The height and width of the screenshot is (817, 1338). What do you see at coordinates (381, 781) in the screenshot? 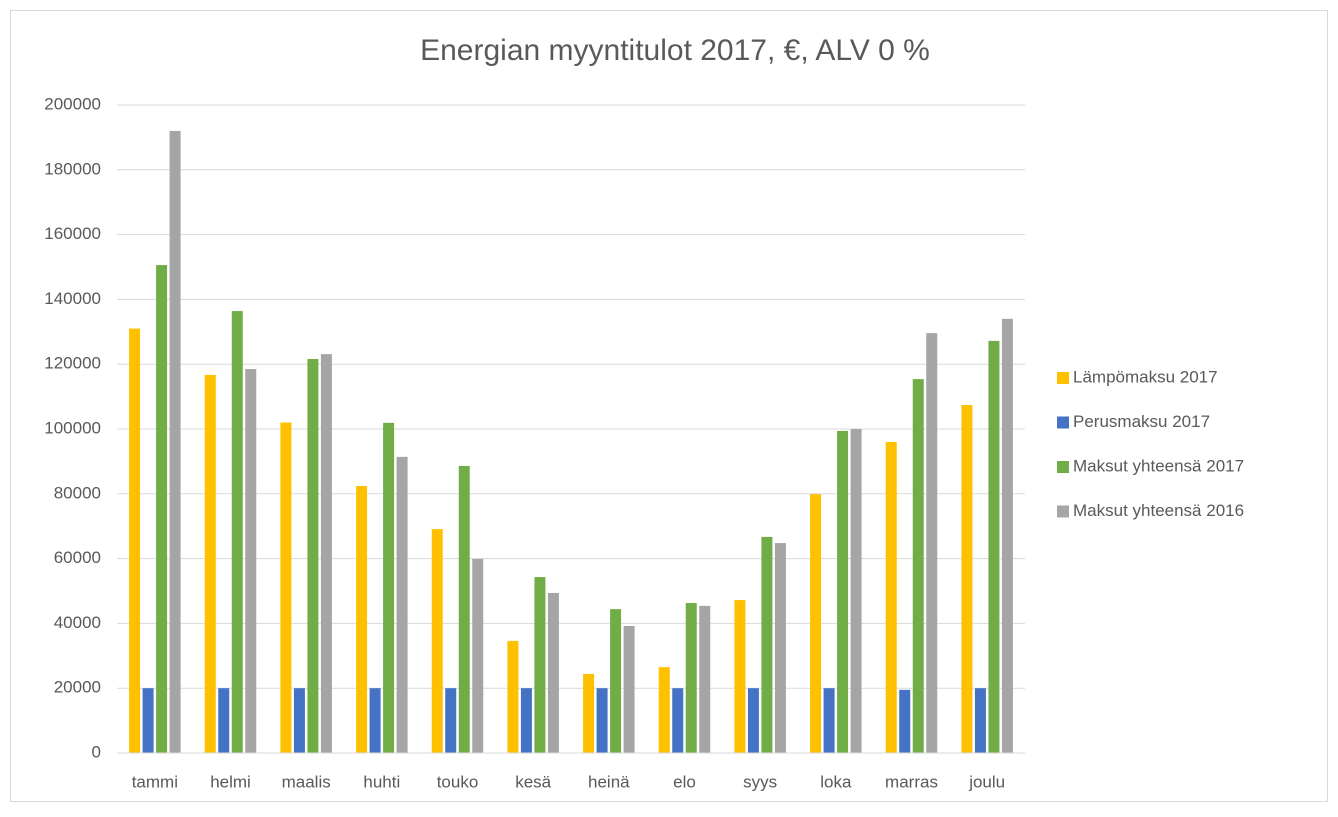
I see `x-tick-label: huhti` at bounding box center [381, 781].